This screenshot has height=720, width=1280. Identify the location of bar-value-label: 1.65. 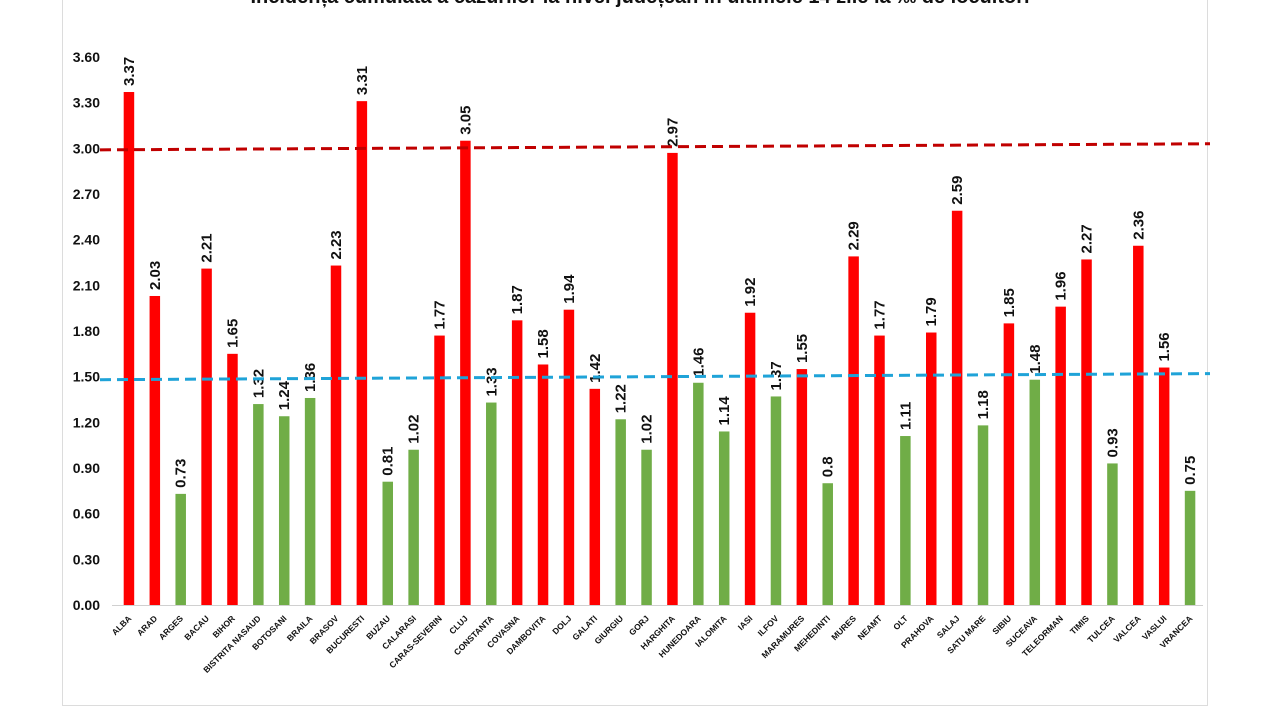
(232, 333).